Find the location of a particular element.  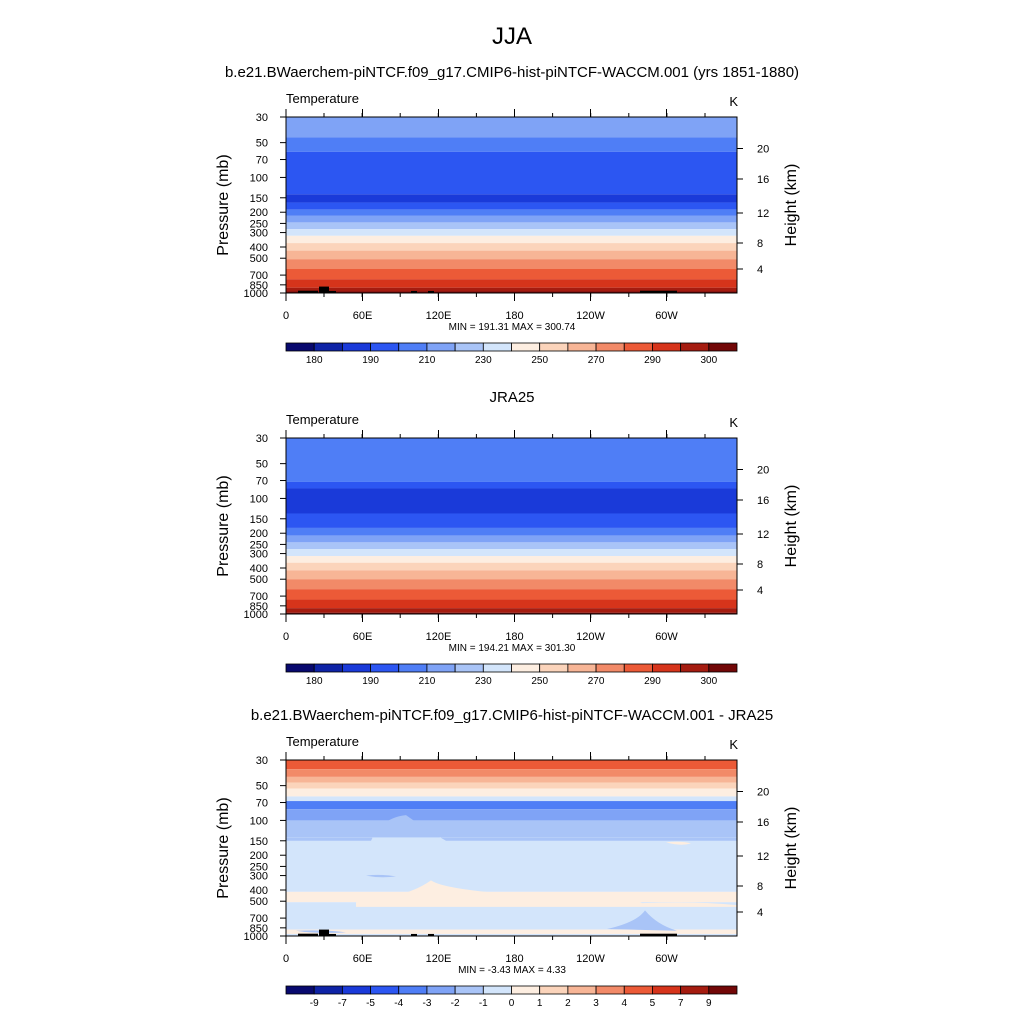

colorbar-label: -7 is located at coordinates (342, 1003).